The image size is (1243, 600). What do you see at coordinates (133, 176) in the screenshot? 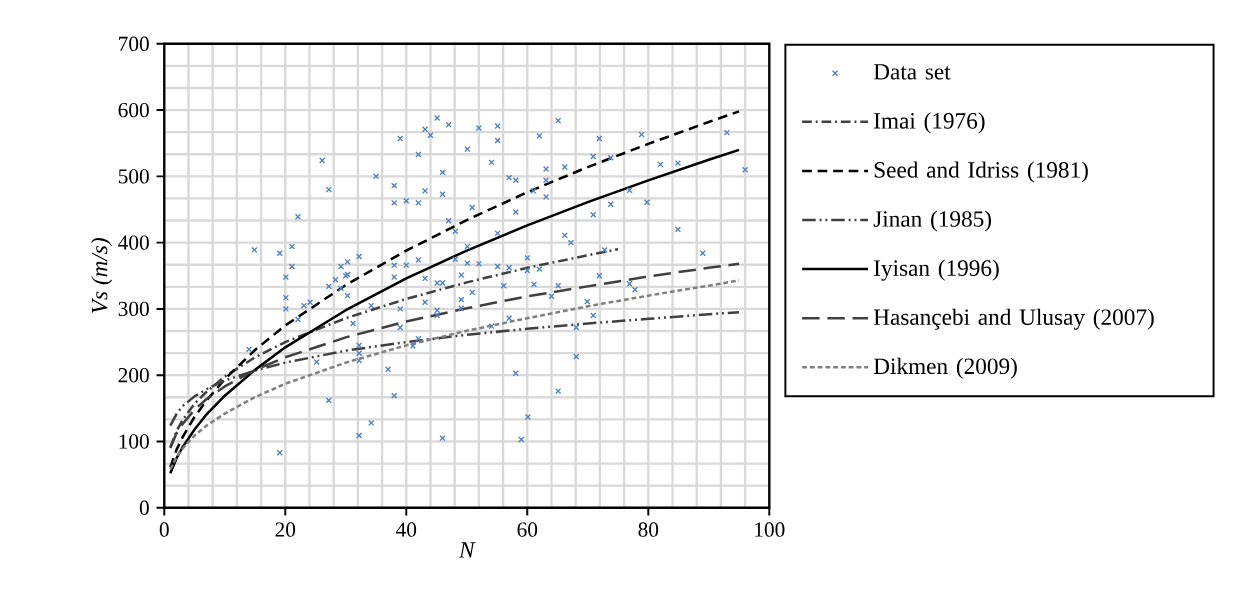
I see `y-tick-label: 500` at bounding box center [133, 176].